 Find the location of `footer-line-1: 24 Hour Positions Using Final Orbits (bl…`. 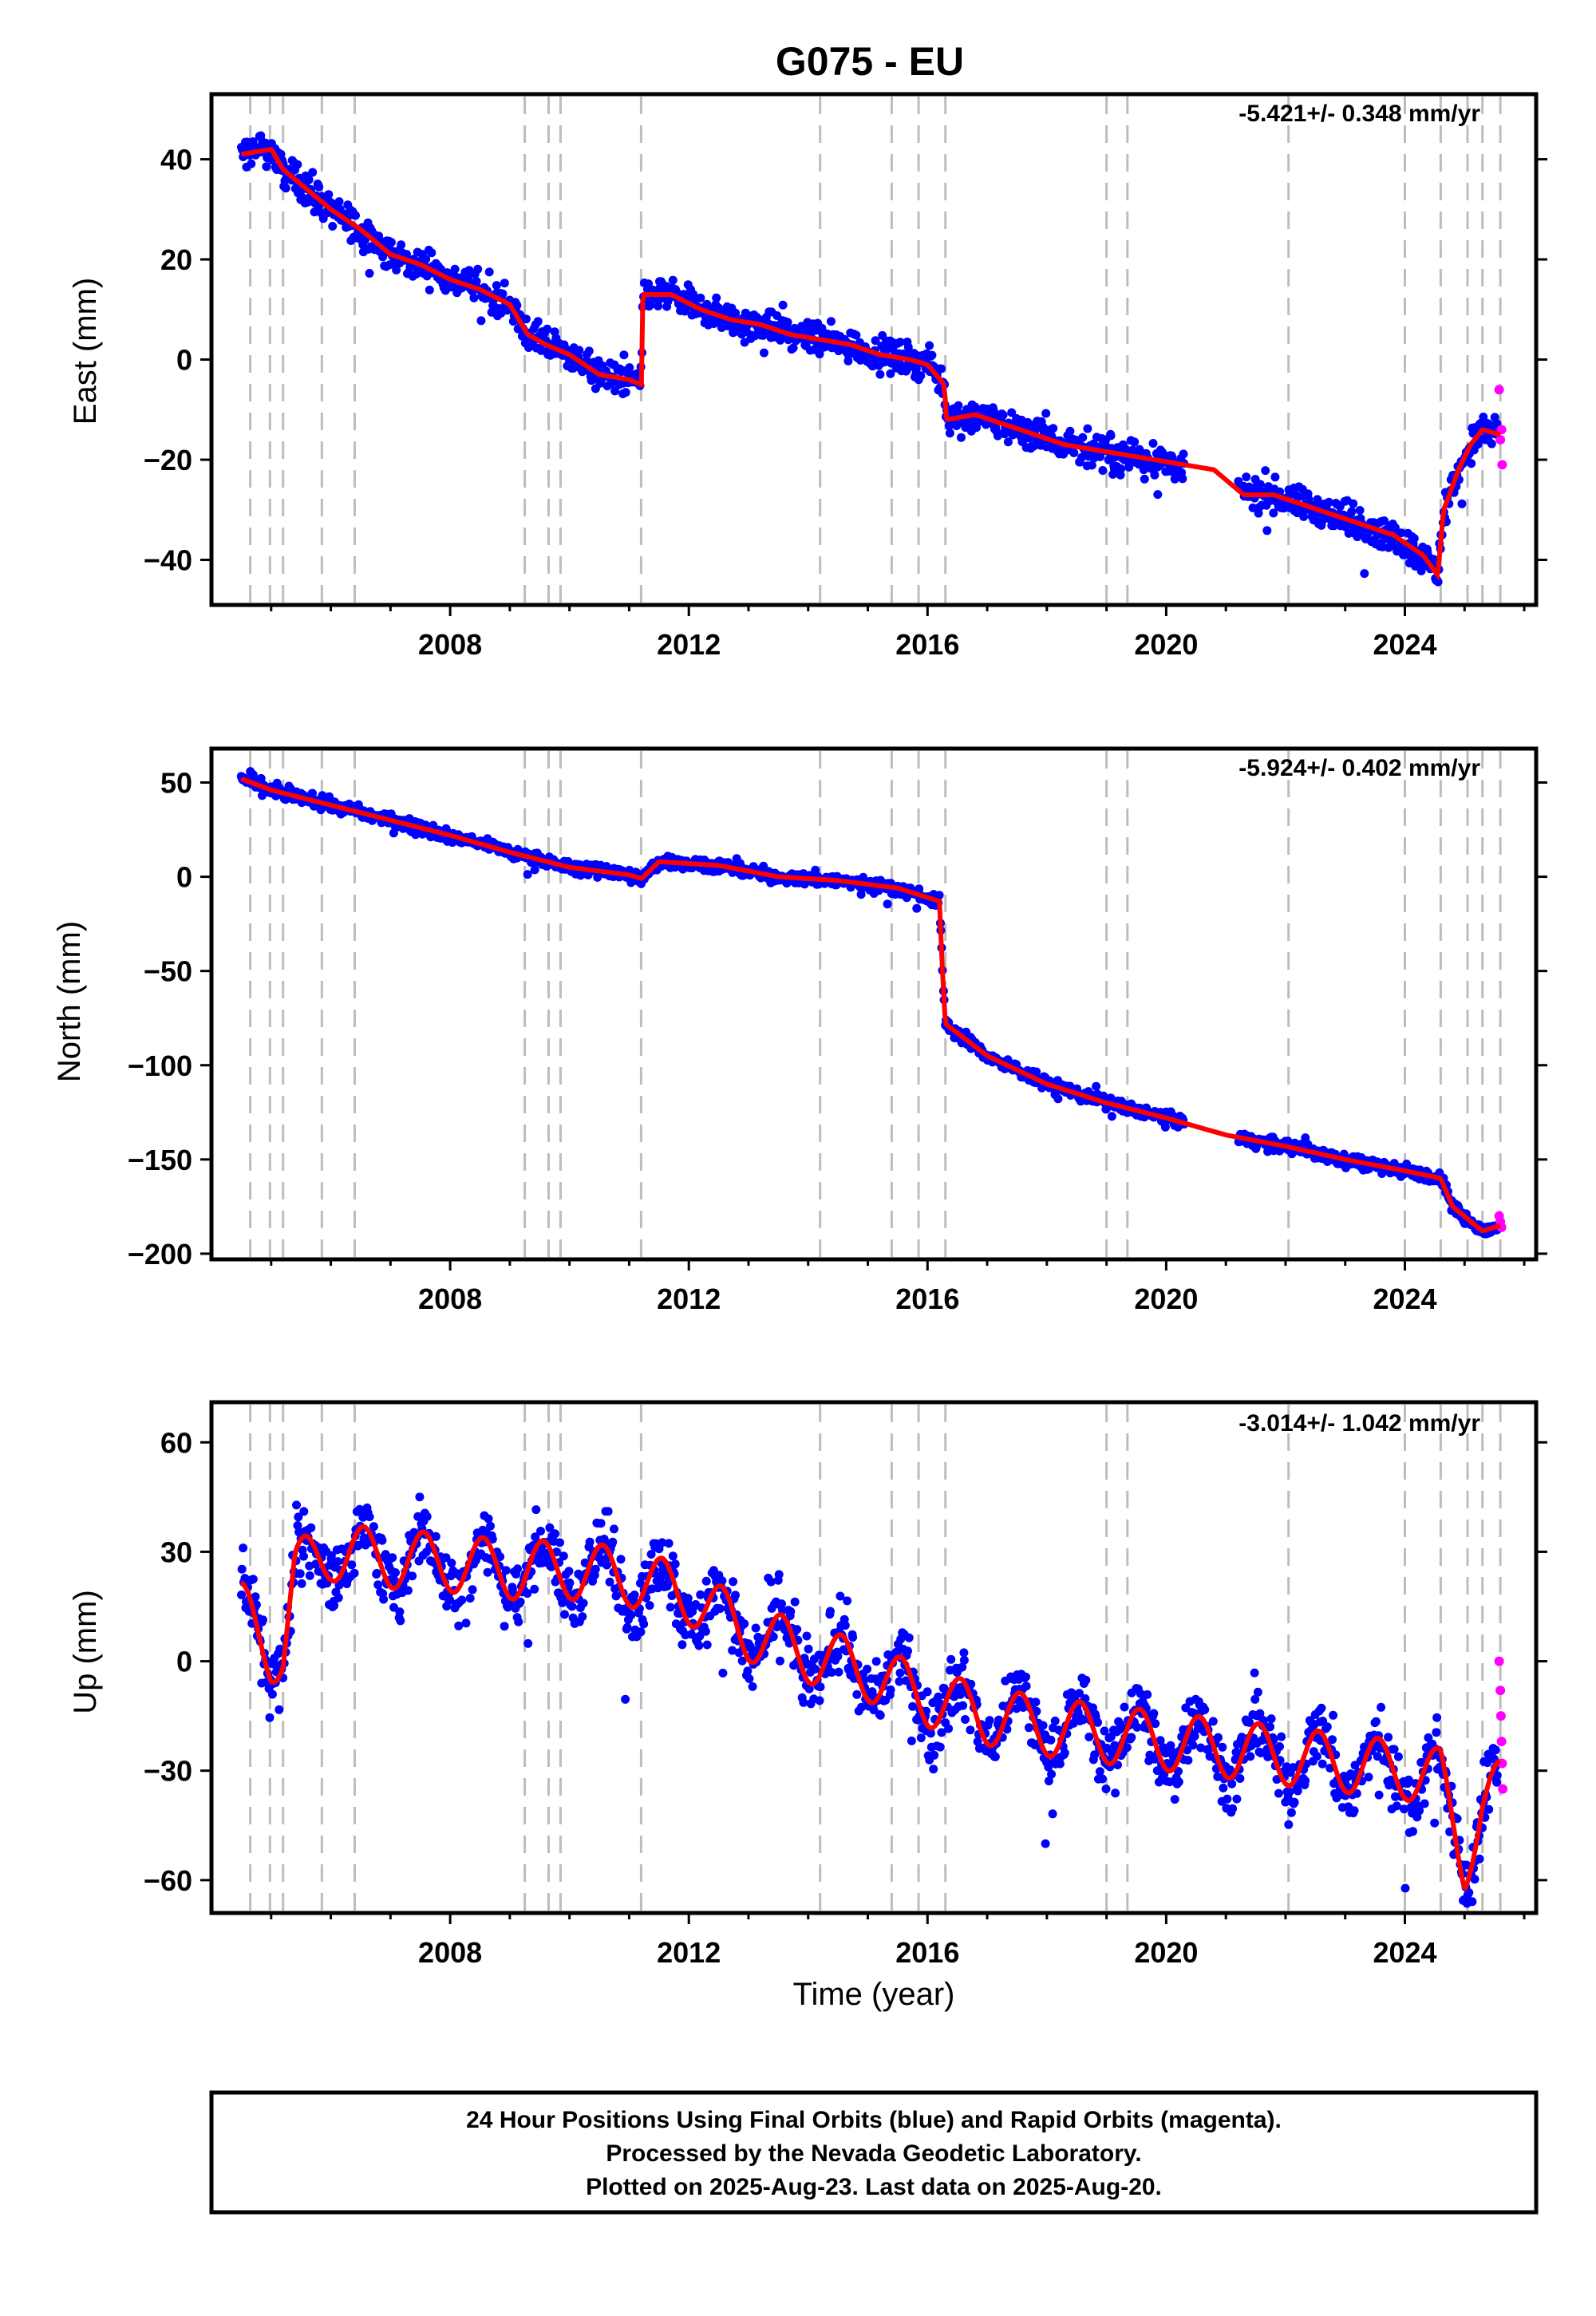

footer-line-1: 24 Hour Positions Using Final Orbits (bl… is located at coordinates (874, 2120).